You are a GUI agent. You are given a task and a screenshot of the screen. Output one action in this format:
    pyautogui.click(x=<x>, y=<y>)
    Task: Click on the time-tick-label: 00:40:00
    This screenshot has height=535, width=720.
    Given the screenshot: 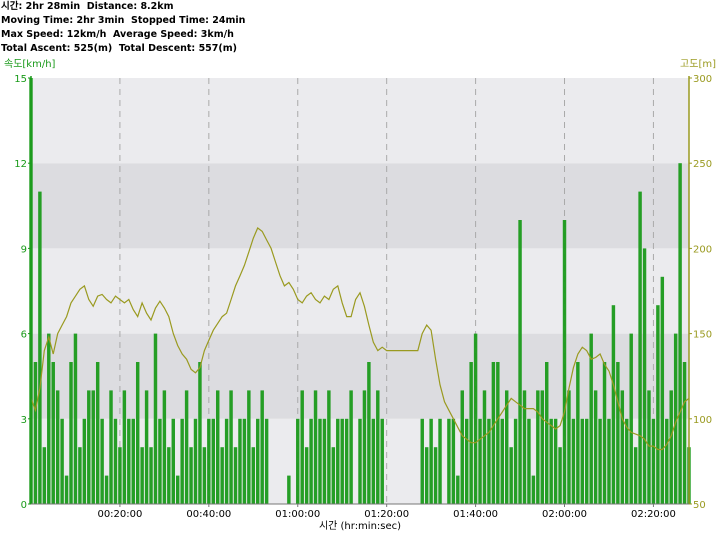 What is the action you would take?
    pyautogui.click(x=208, y=514)
    